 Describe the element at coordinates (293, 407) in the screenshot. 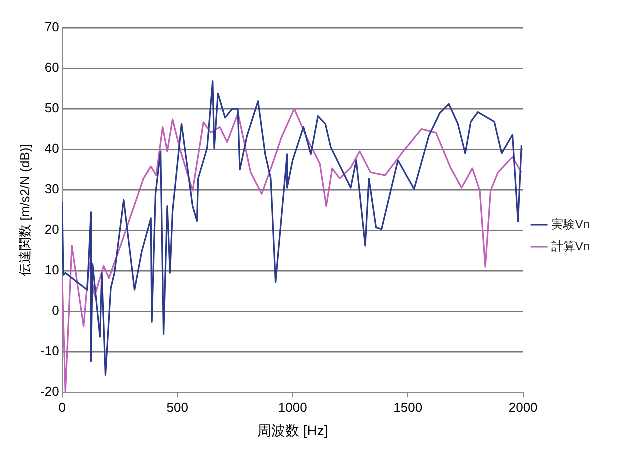

I see `x-tick-label: 1000` at that location.